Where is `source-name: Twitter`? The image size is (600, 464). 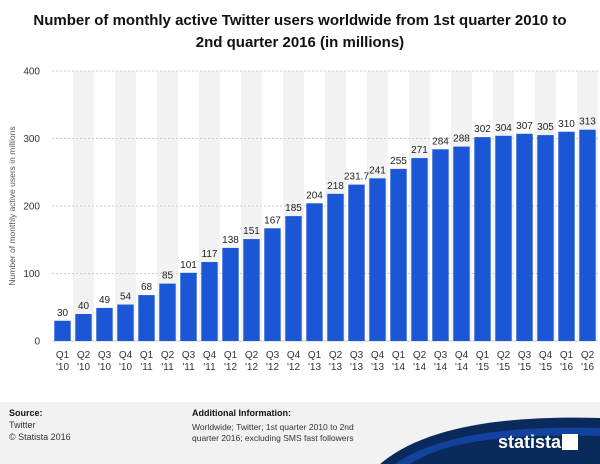 source-name: Twitter is located at coordinates (22, 425).